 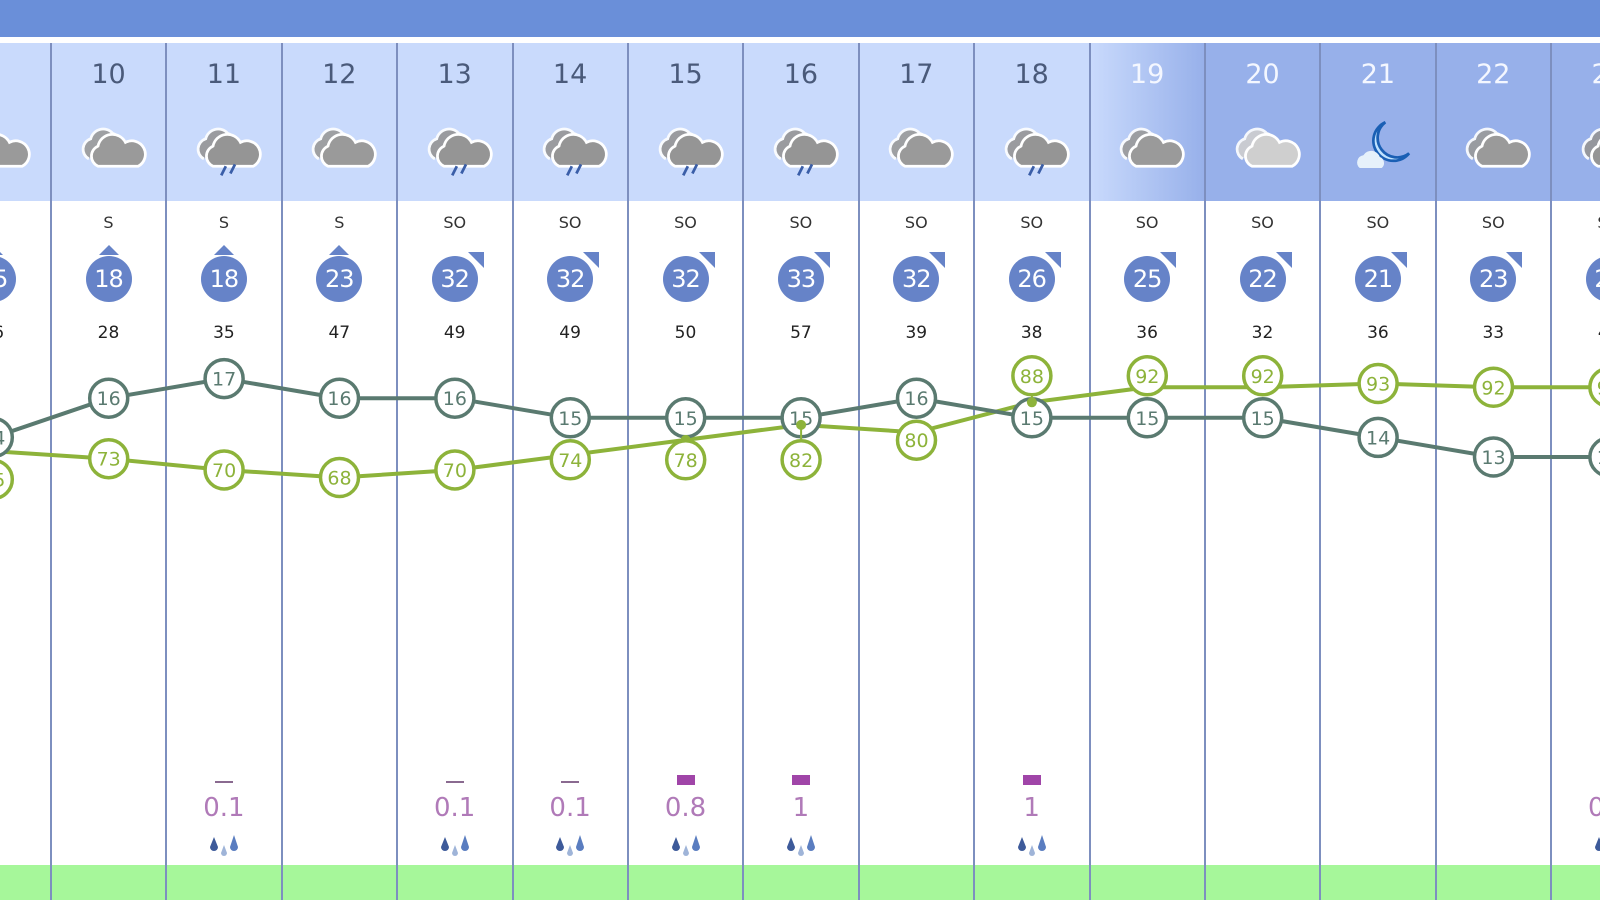 I want to click on hour-column: 19 SO 25 36, so click(x=1147, y=471).